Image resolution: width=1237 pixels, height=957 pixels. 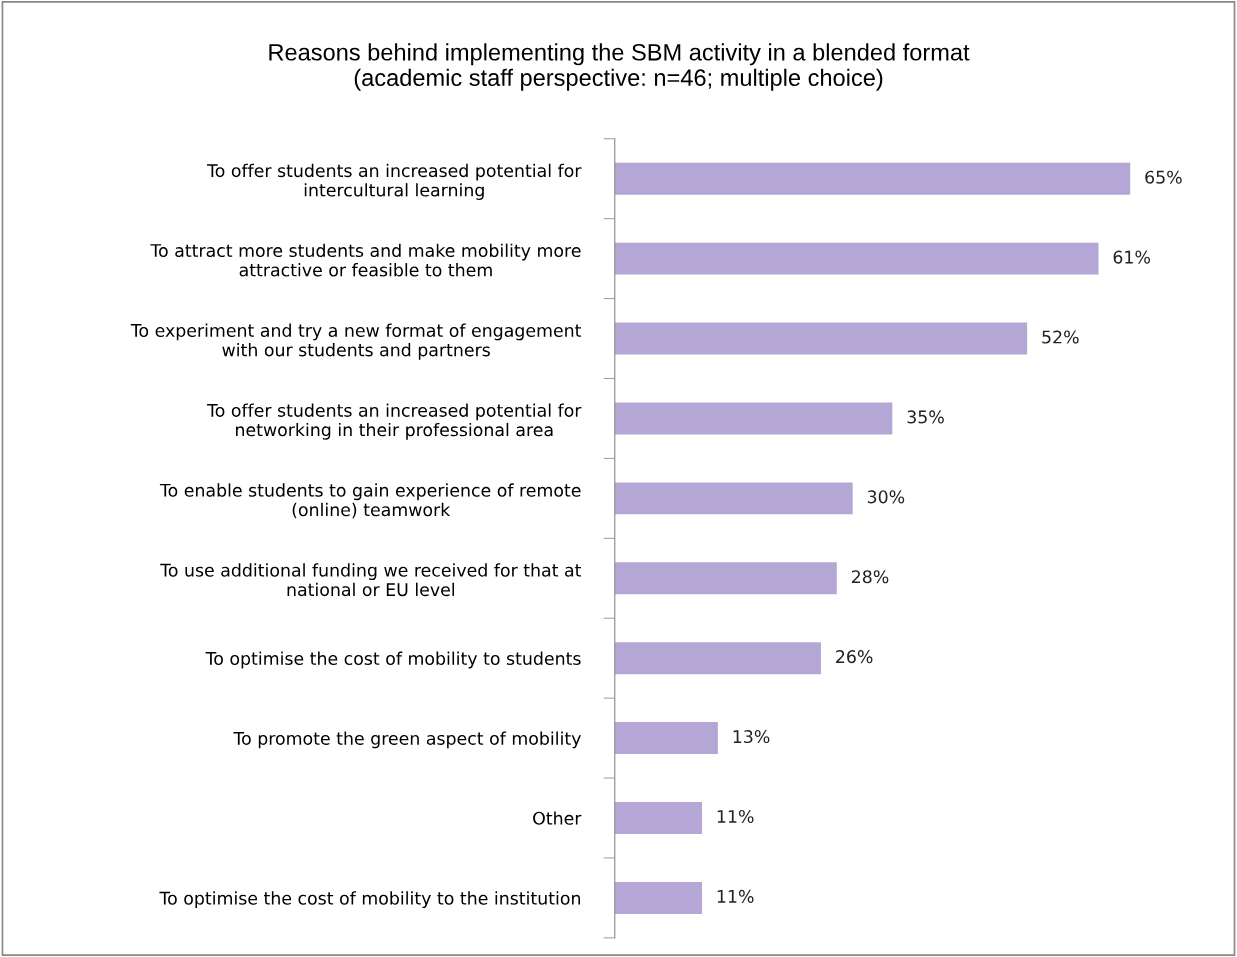 What do you see at coordinates (886, 497) in the screenshot?
I see `data-label: 30%` at bounding box center [886, 497].